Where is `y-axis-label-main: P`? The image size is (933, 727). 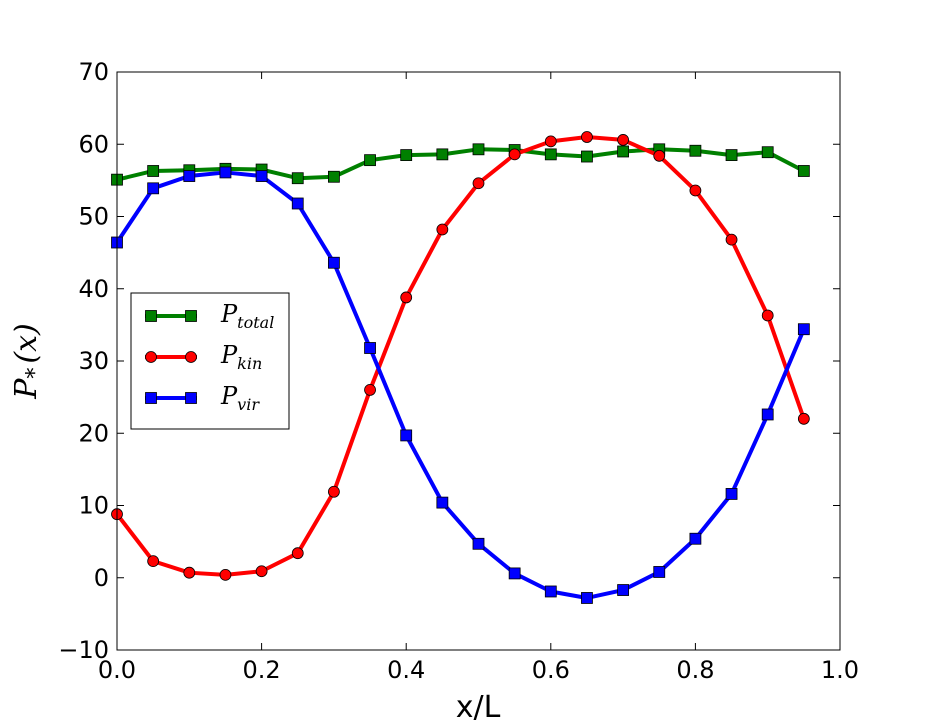 y-axis-label-main: P is located at coordinates (26, 389).